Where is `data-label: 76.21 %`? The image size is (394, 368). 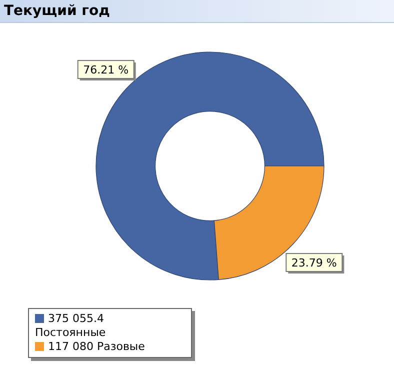
data-label: 76.21 % is located at coordinates (106, 69).